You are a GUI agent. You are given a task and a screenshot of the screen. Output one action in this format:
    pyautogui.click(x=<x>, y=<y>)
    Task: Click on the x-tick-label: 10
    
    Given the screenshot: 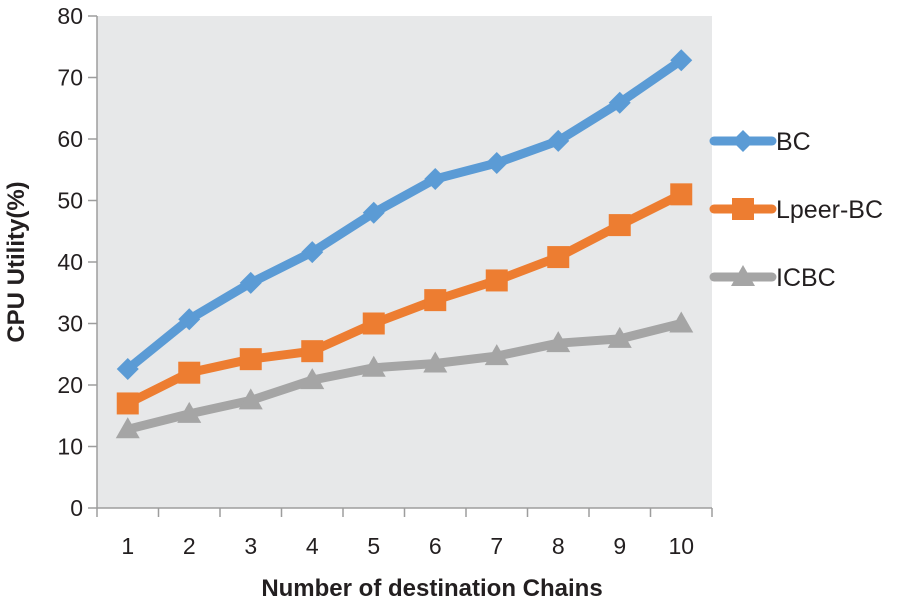 What is the action you would take?
    pyautogui.click(x=681, y=546)
    